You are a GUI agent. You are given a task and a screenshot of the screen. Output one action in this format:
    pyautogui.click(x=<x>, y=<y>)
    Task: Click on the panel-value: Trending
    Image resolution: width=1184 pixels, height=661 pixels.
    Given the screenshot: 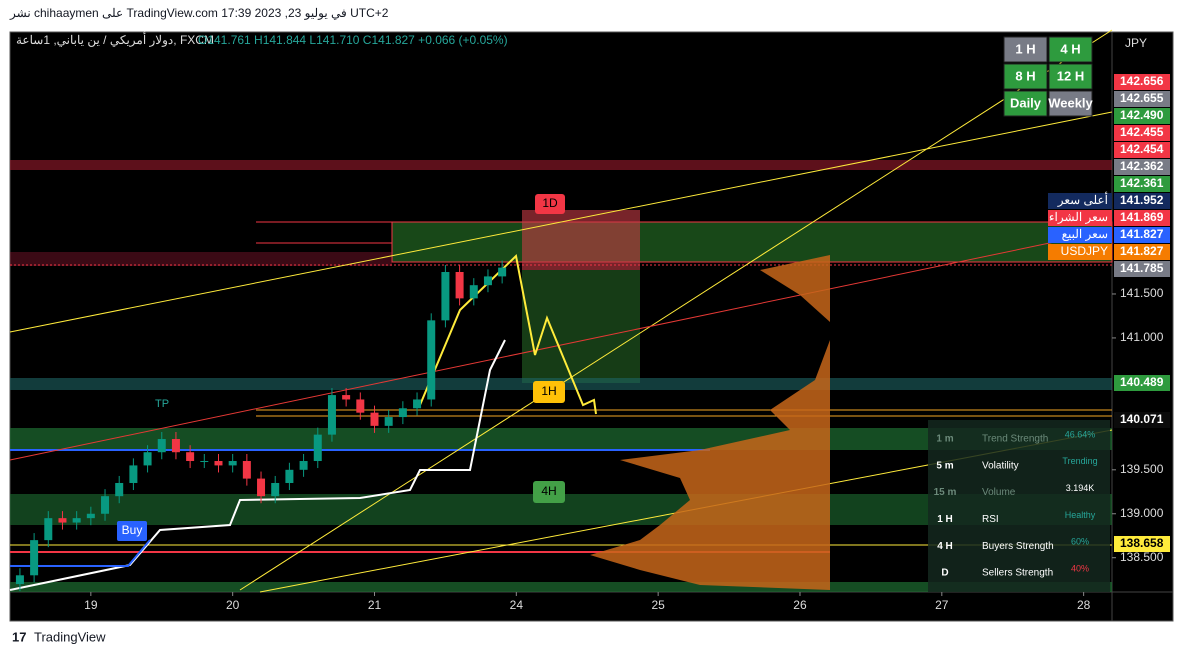 What is the action you would take?
    pyautogui.click(x=1079, y=461)
    